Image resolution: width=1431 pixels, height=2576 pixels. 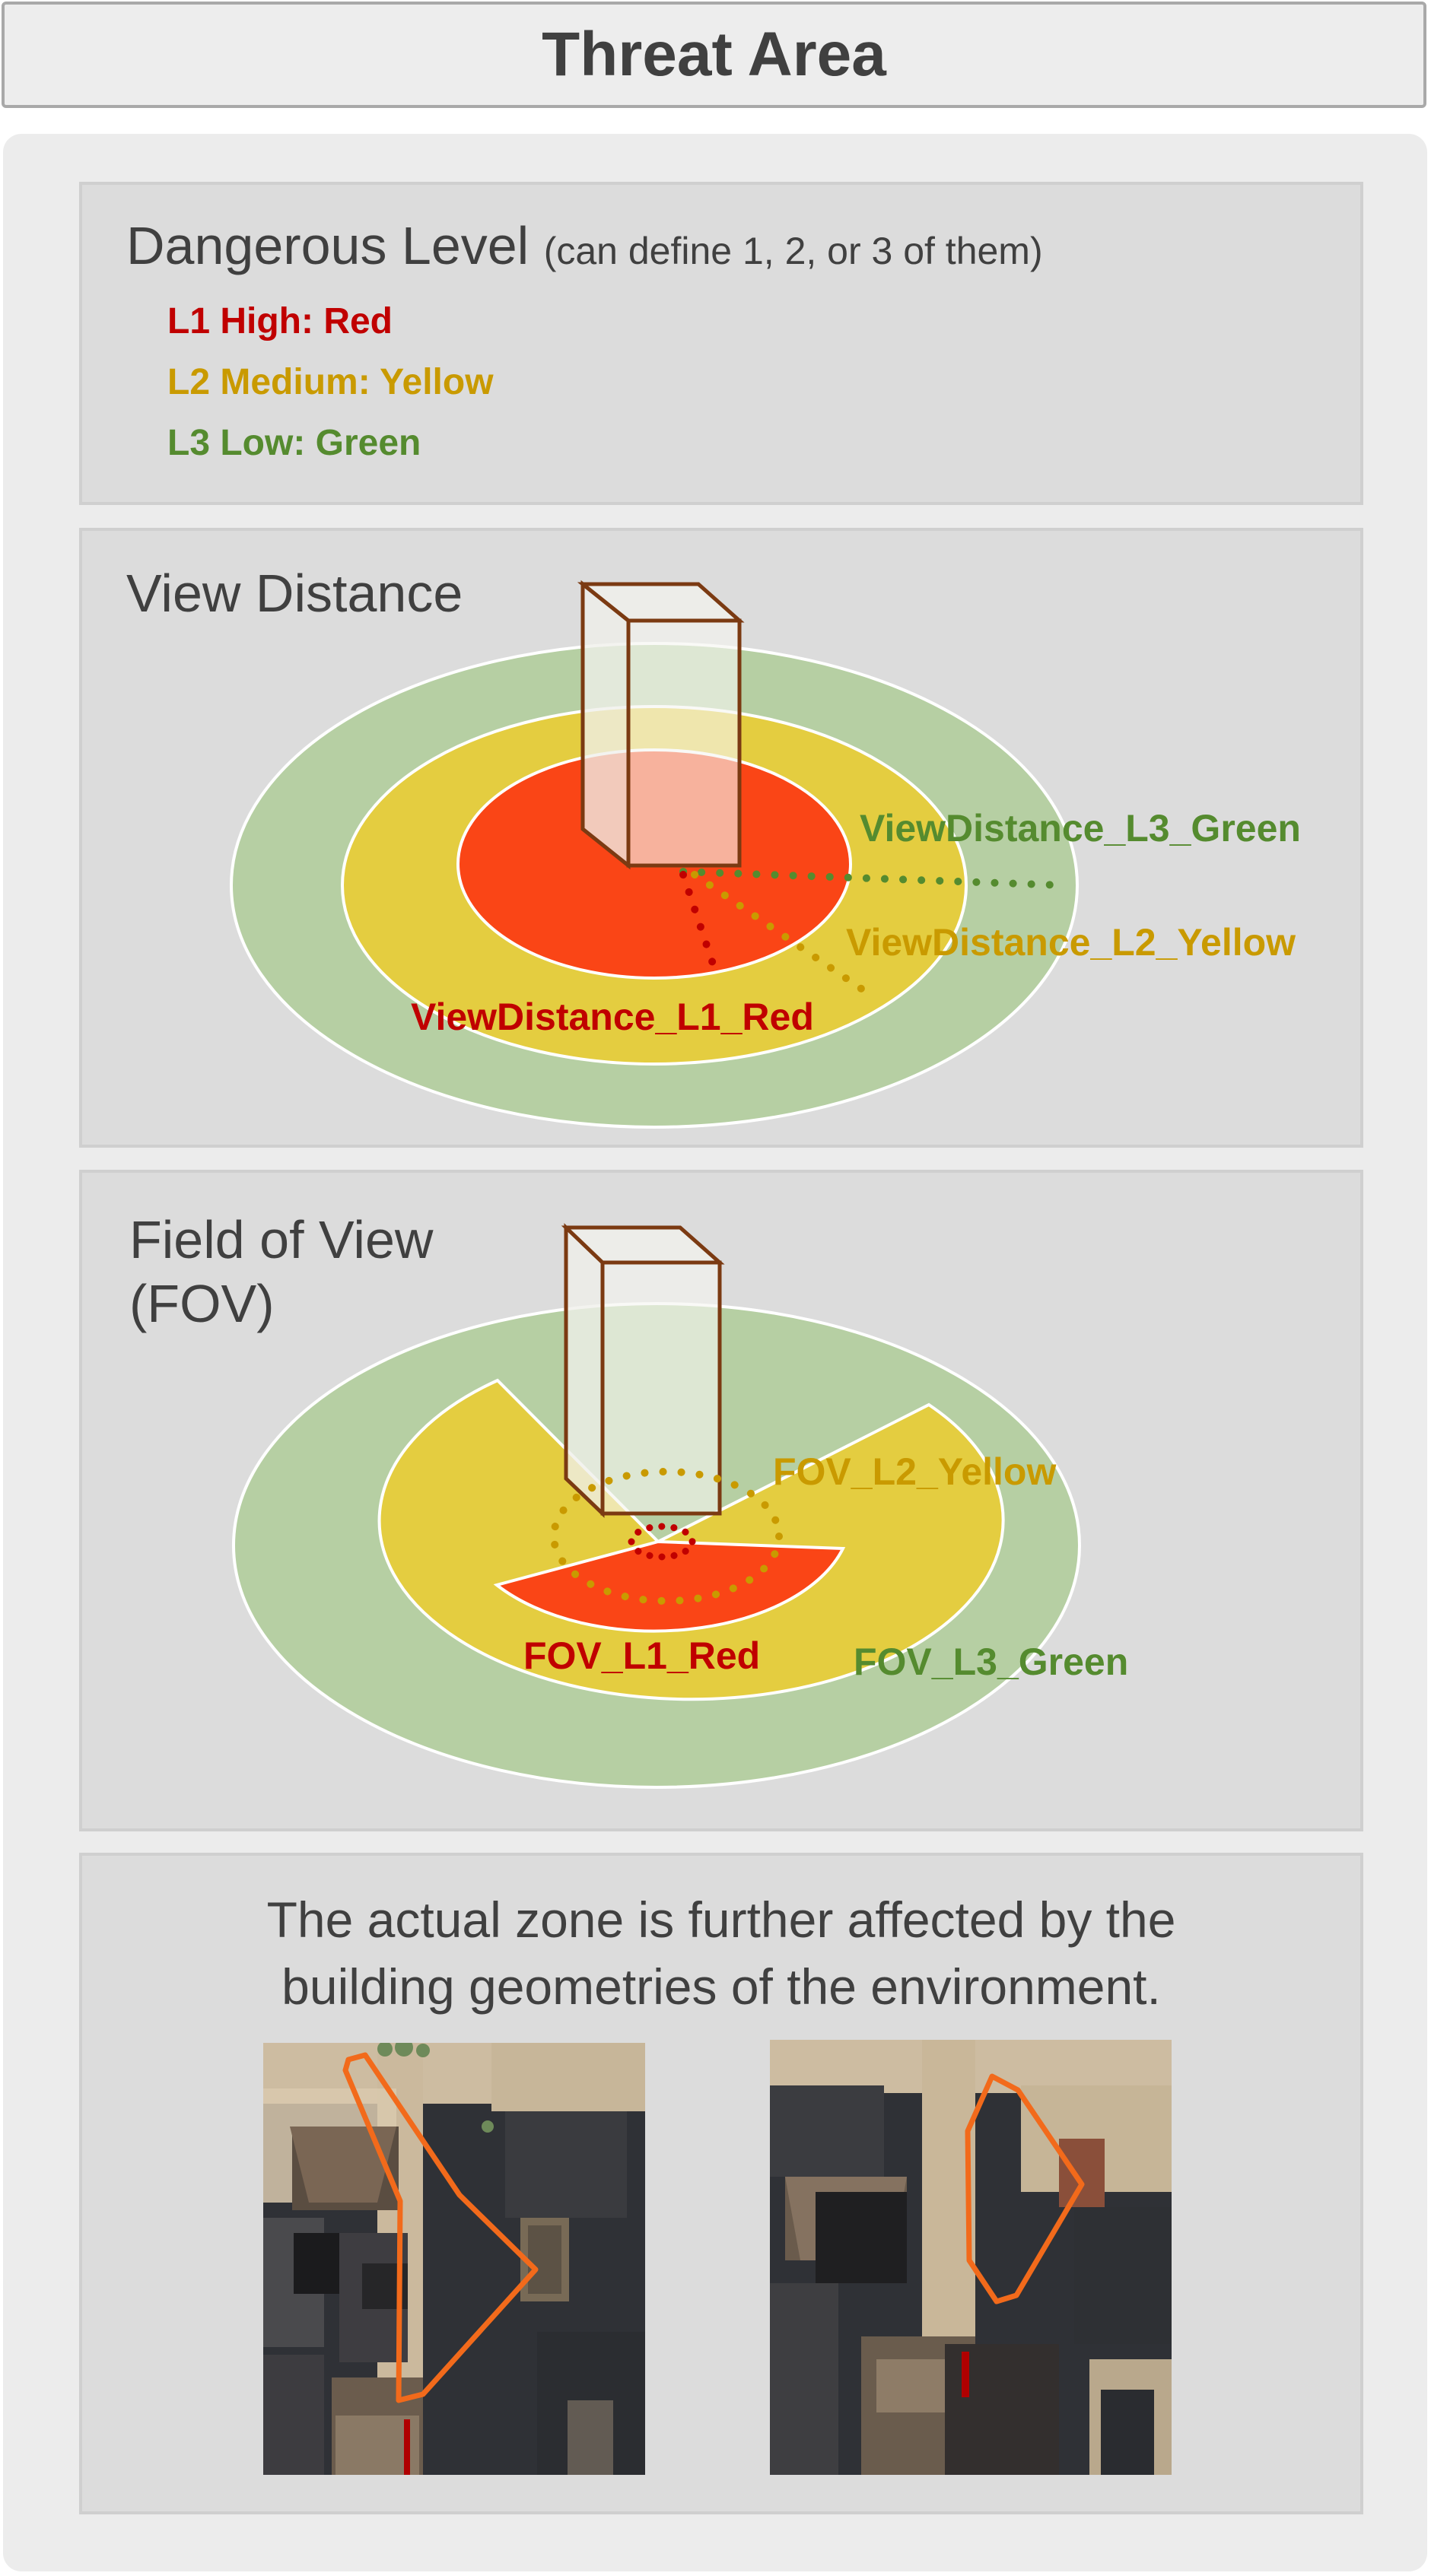 I want to click on threat-outline-left, so click(x=440, y=2227).